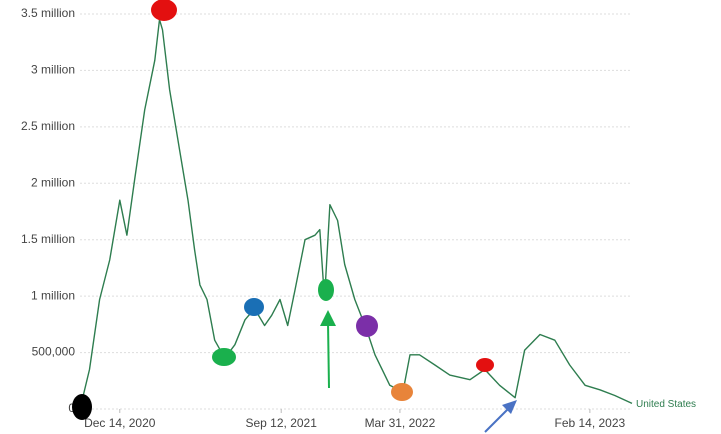  What do you see at coordinates (589, 423) in the screenshot?
I see `x-tick-label: Feb 14, 2023` at bounding box center [589, 423].